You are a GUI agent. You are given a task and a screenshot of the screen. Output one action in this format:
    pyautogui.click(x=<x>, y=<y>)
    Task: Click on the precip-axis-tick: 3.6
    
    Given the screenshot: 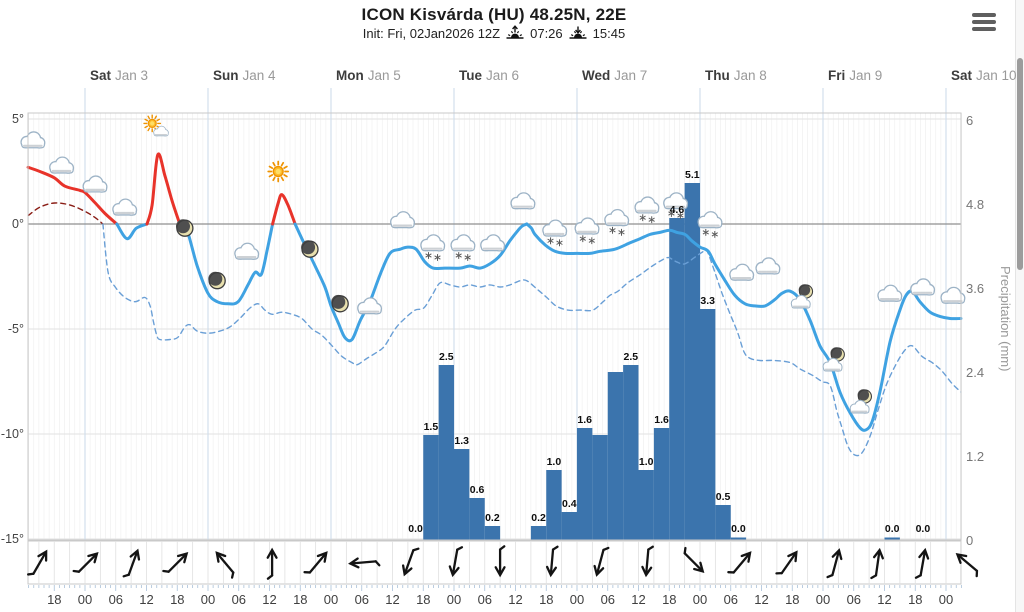 What is the action you would take?
    pyautogui.click(x=975, y=288)
    